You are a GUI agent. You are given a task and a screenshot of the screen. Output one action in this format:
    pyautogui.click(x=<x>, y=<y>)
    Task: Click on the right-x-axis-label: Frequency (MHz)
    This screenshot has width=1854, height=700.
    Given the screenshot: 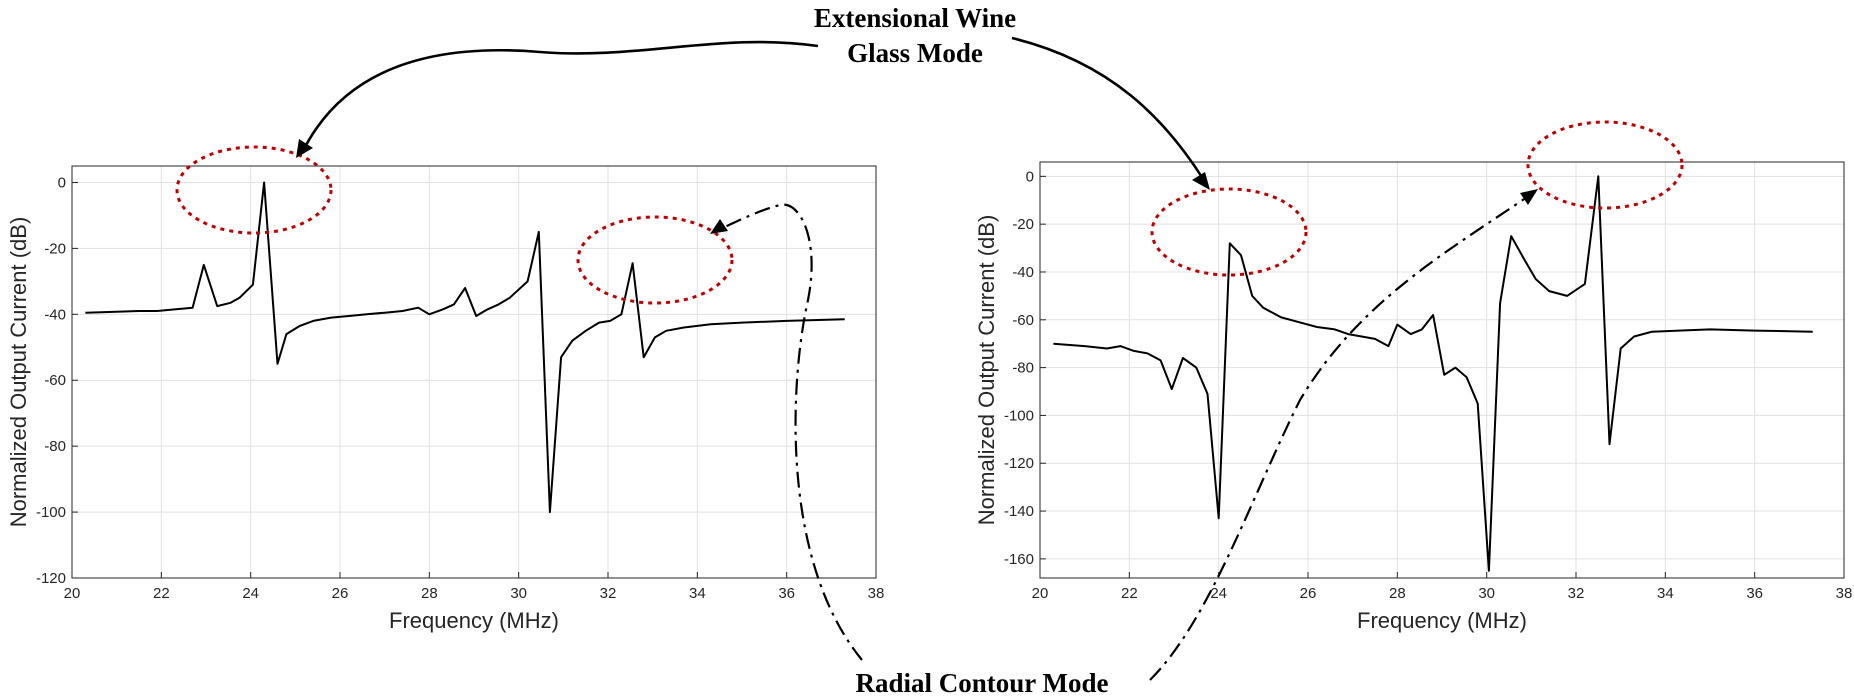 What is the action you would take?
    pyautogui.click(x=1442, y=620)
    